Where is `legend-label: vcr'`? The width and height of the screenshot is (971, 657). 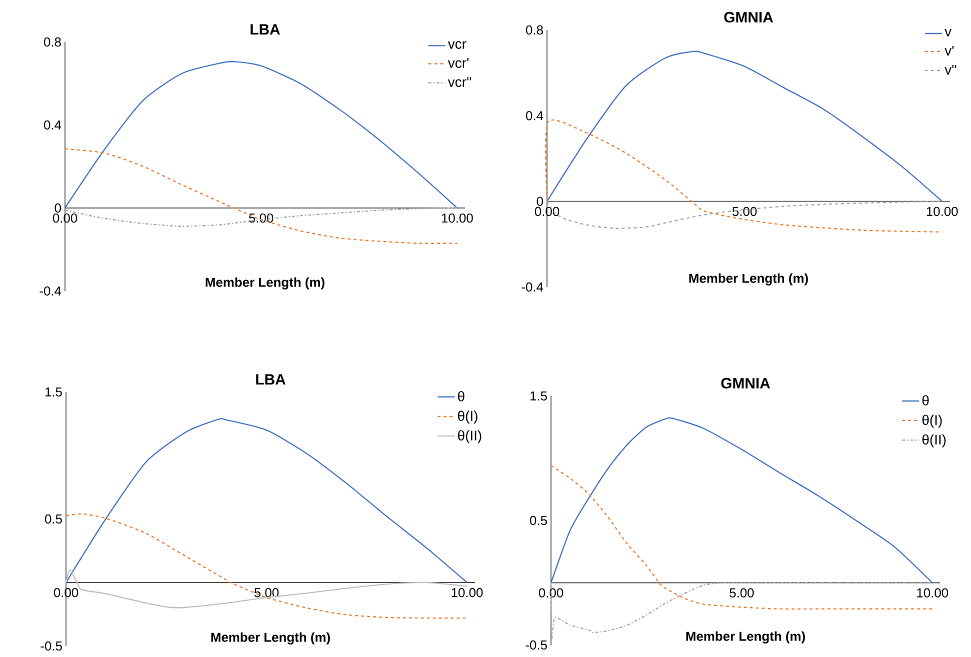
legend-label: vcr' is located at coordinates (458, 63).